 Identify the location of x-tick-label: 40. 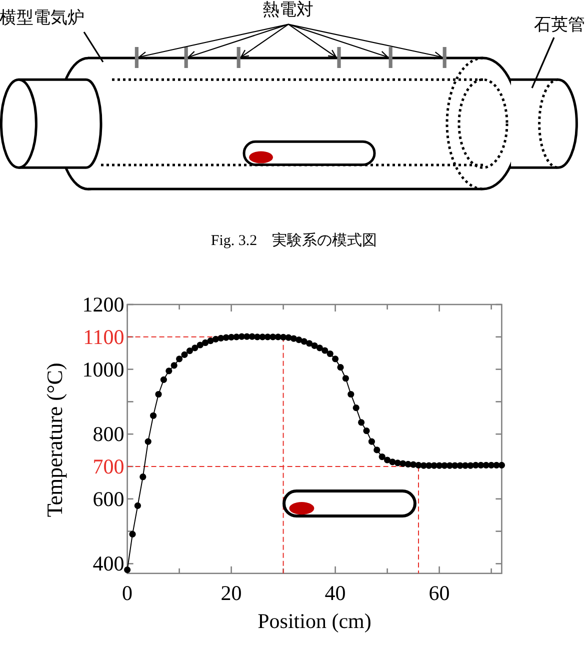
(335, 593).